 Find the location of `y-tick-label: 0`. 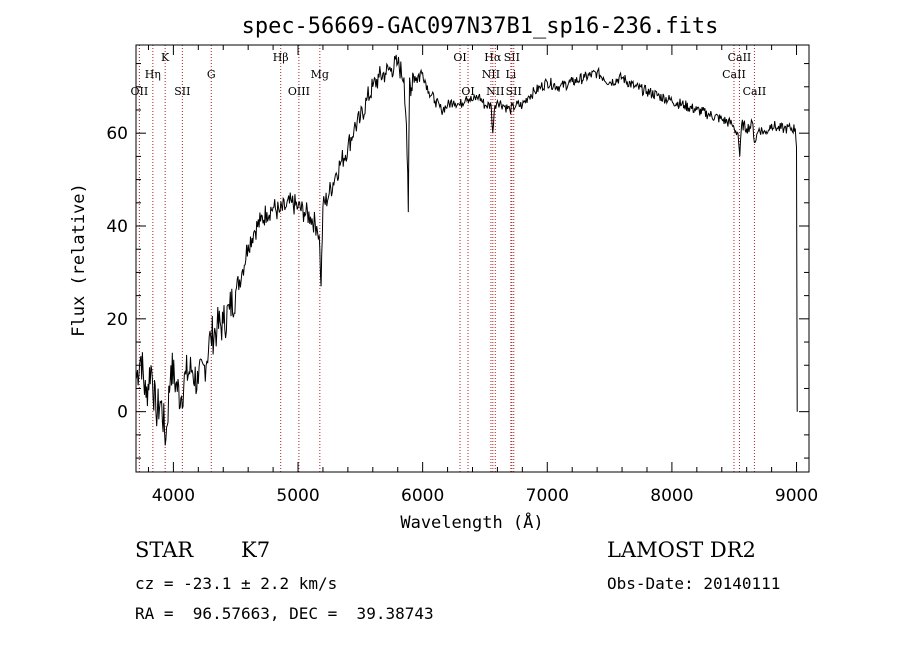

y-tick-label: 0 is located at coordinates (122, 413).